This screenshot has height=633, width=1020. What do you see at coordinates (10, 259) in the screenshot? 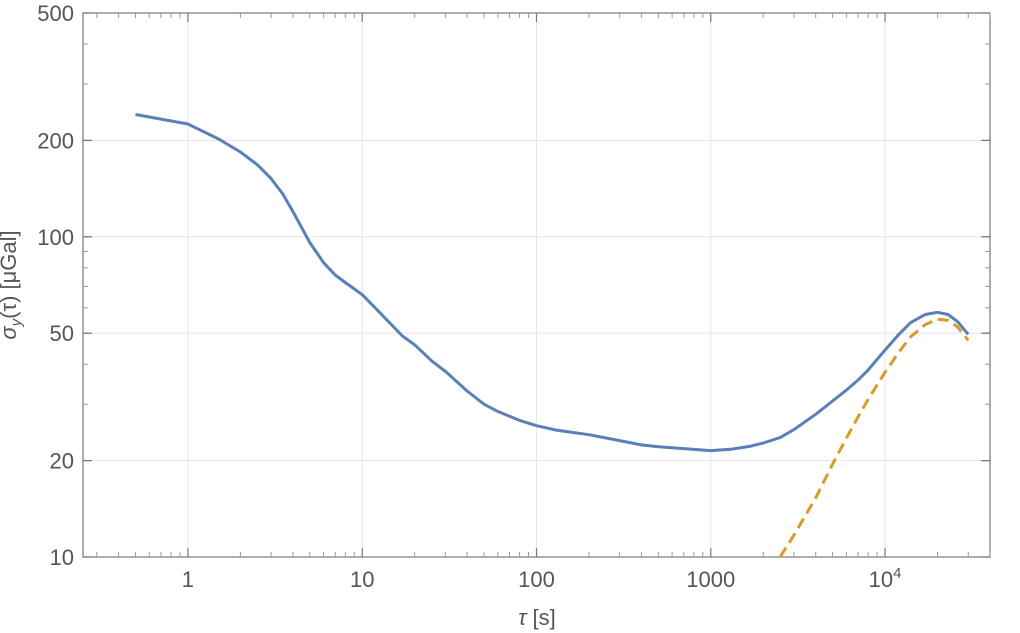
I see `y-axis-label-unit: [μGal]` at bounding box center [10, 259].